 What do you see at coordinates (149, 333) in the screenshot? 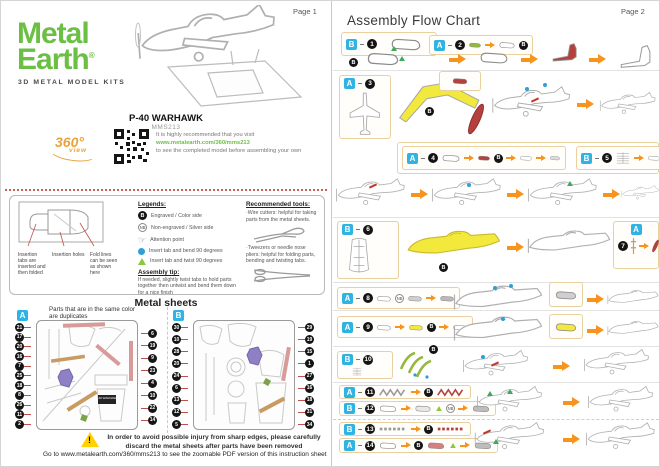
I see `part-callout: 6` at bounding box center [149, 333].